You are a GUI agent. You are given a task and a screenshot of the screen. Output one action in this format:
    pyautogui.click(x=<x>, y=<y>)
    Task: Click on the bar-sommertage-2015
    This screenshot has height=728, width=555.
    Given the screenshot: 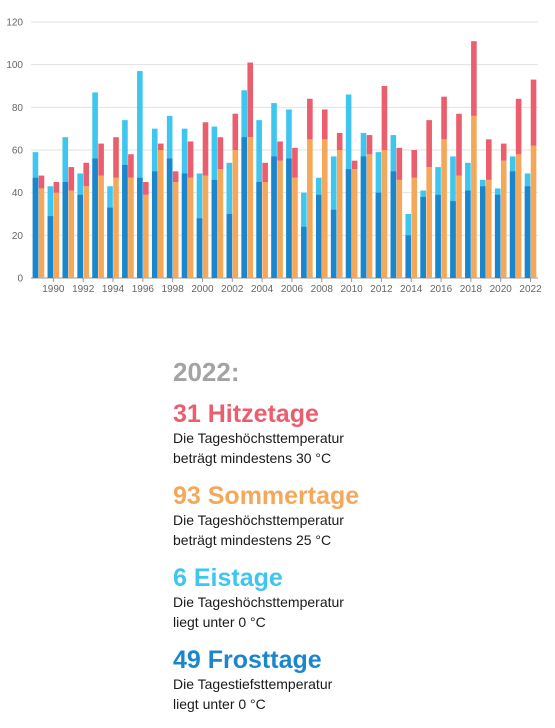 What is the action you would take?
    pyautogui.click(x=429, y=222)
    